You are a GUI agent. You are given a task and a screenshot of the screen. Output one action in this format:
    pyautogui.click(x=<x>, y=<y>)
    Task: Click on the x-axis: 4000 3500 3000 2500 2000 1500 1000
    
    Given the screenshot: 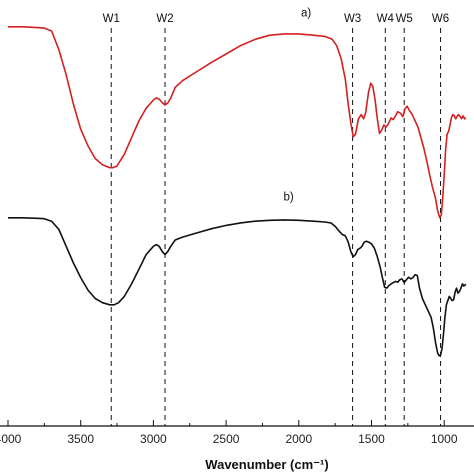 What is the action you would take?
    pyautogui.click(x=237, y=433)
    